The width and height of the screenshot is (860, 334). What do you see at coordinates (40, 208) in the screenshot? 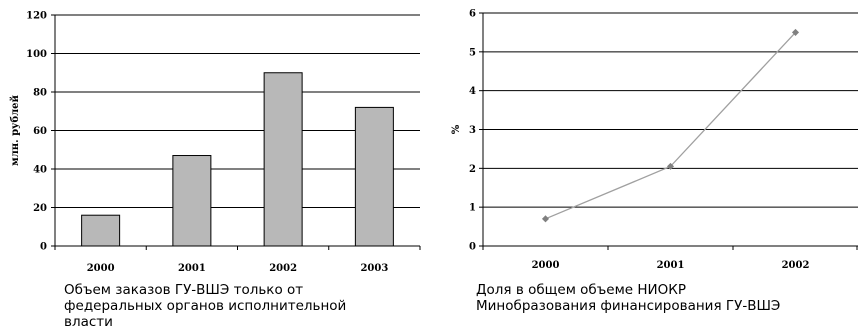
I see `y-tick-label: 20` at bounding box center [40, 208].